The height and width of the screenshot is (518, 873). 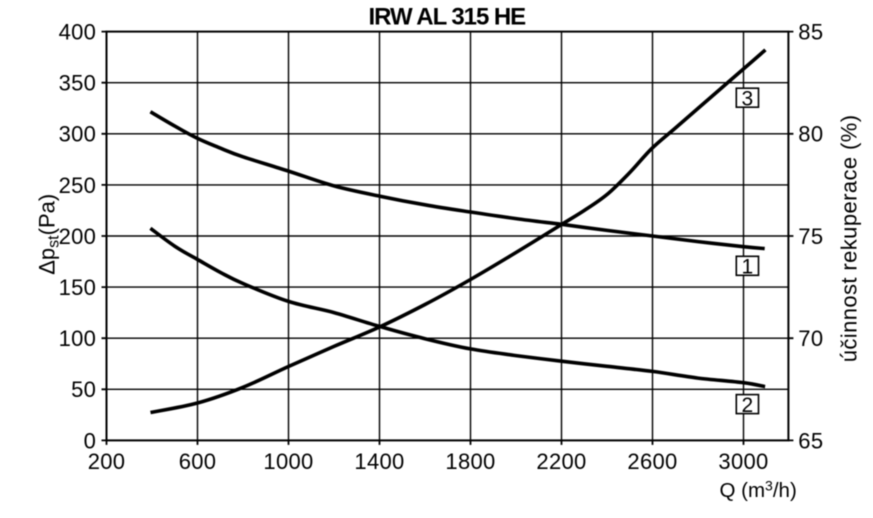 I want to click on svg-text: účinnost rekuperace (%), so click(x=849, y=239).